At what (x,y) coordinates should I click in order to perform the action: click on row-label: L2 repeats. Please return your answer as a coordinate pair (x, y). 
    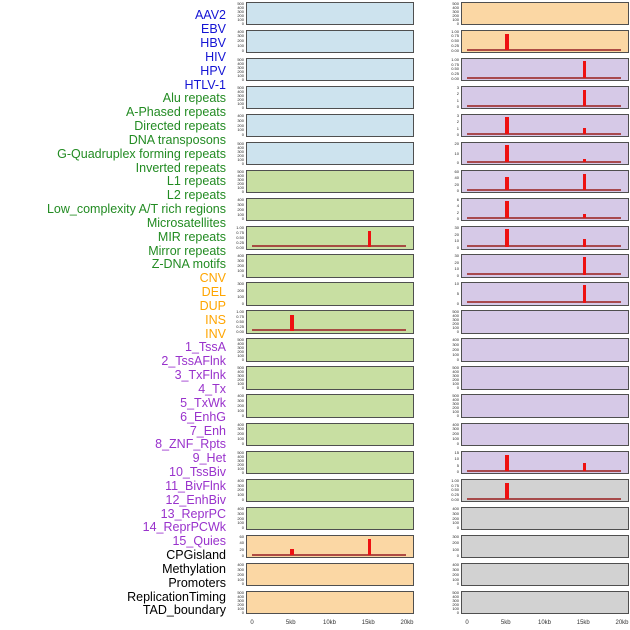
    Looking at the image, I should click on (196, 196).